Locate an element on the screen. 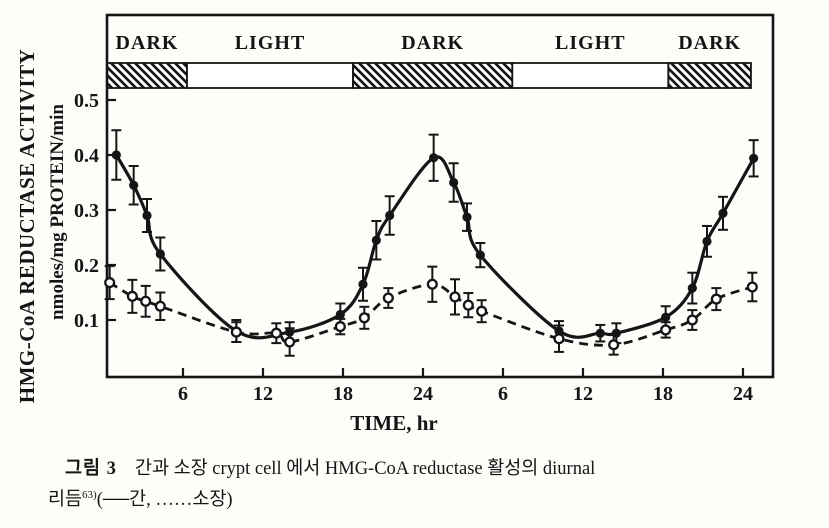  y-axis: 0.1 0.2 0.3 0.4 0.5 is located at coordinates (95, 211).